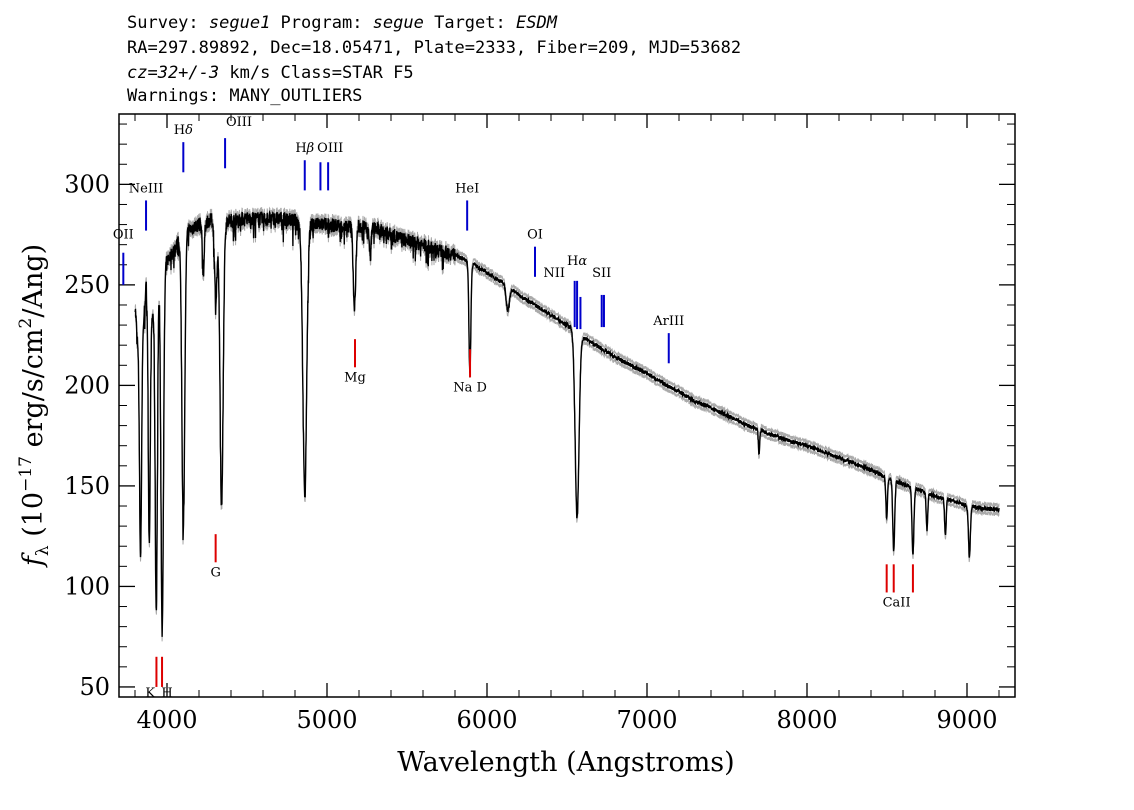  What do you see at coordinates (189, 130) in the screenshot?
I see `line-label-greek: δ` at bounding box center [189, 130].